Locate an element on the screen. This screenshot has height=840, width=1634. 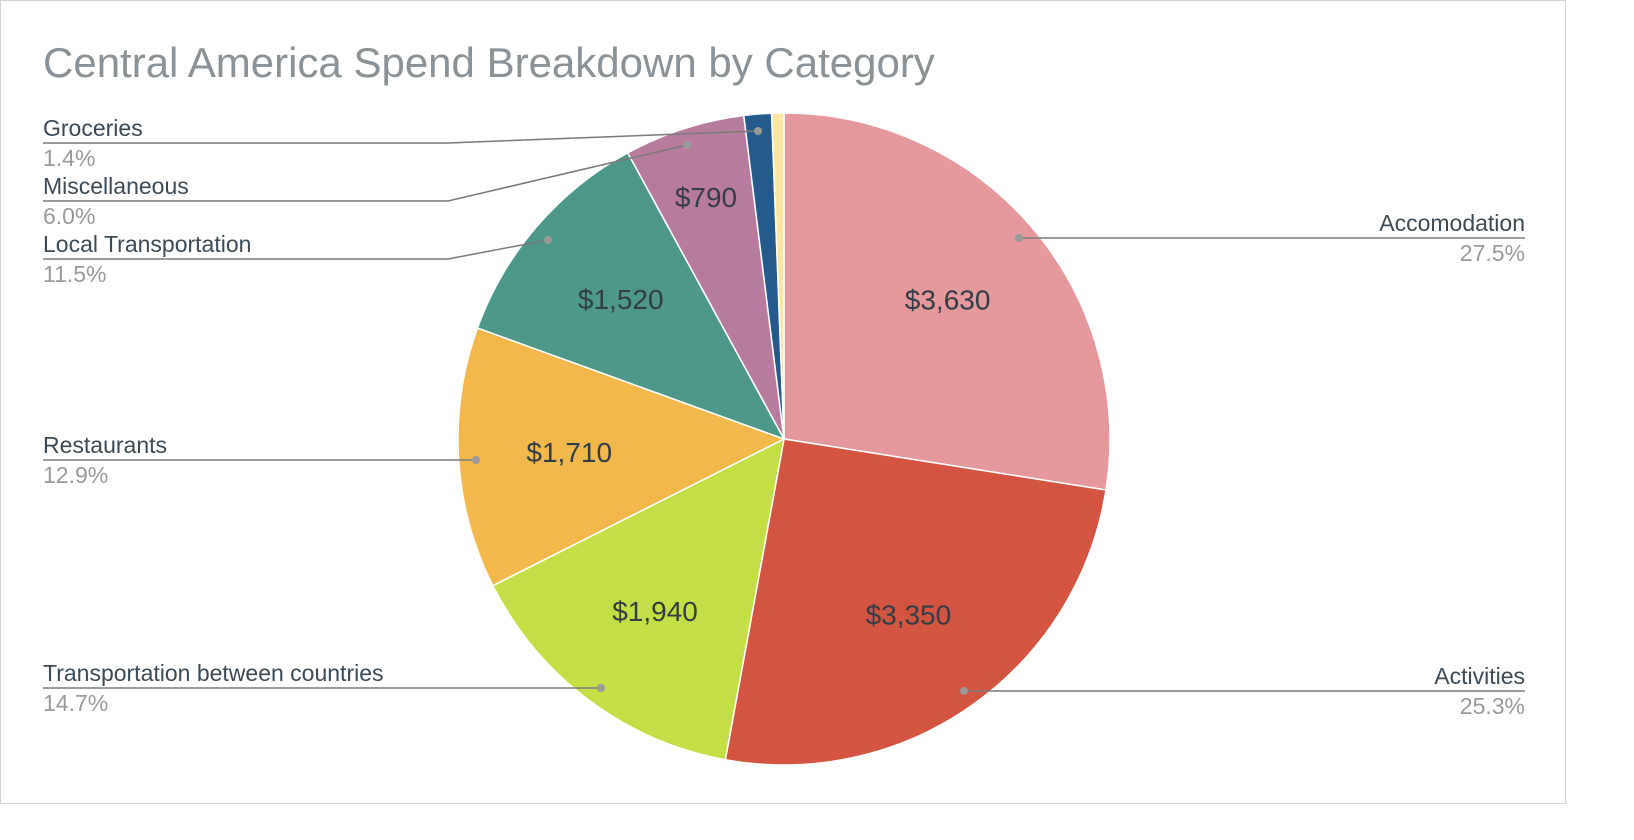
slice-value-label: $3,350 is located at coordinates (909, 615).